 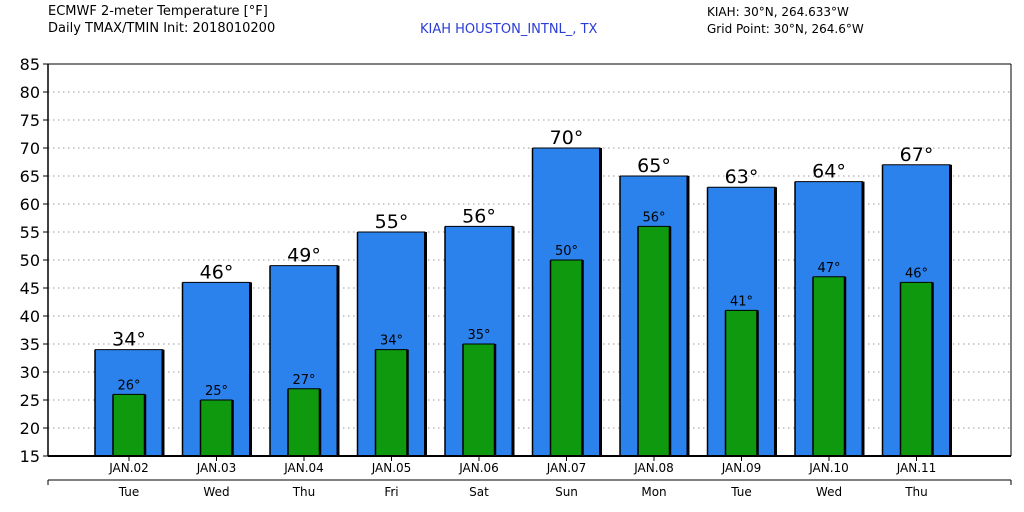 What do you see at coordinates (509, 29) in the screenshot?
I see `station-name: KIAH HOUSTON_INTNL_, TX` at bounding box center [509, 29].